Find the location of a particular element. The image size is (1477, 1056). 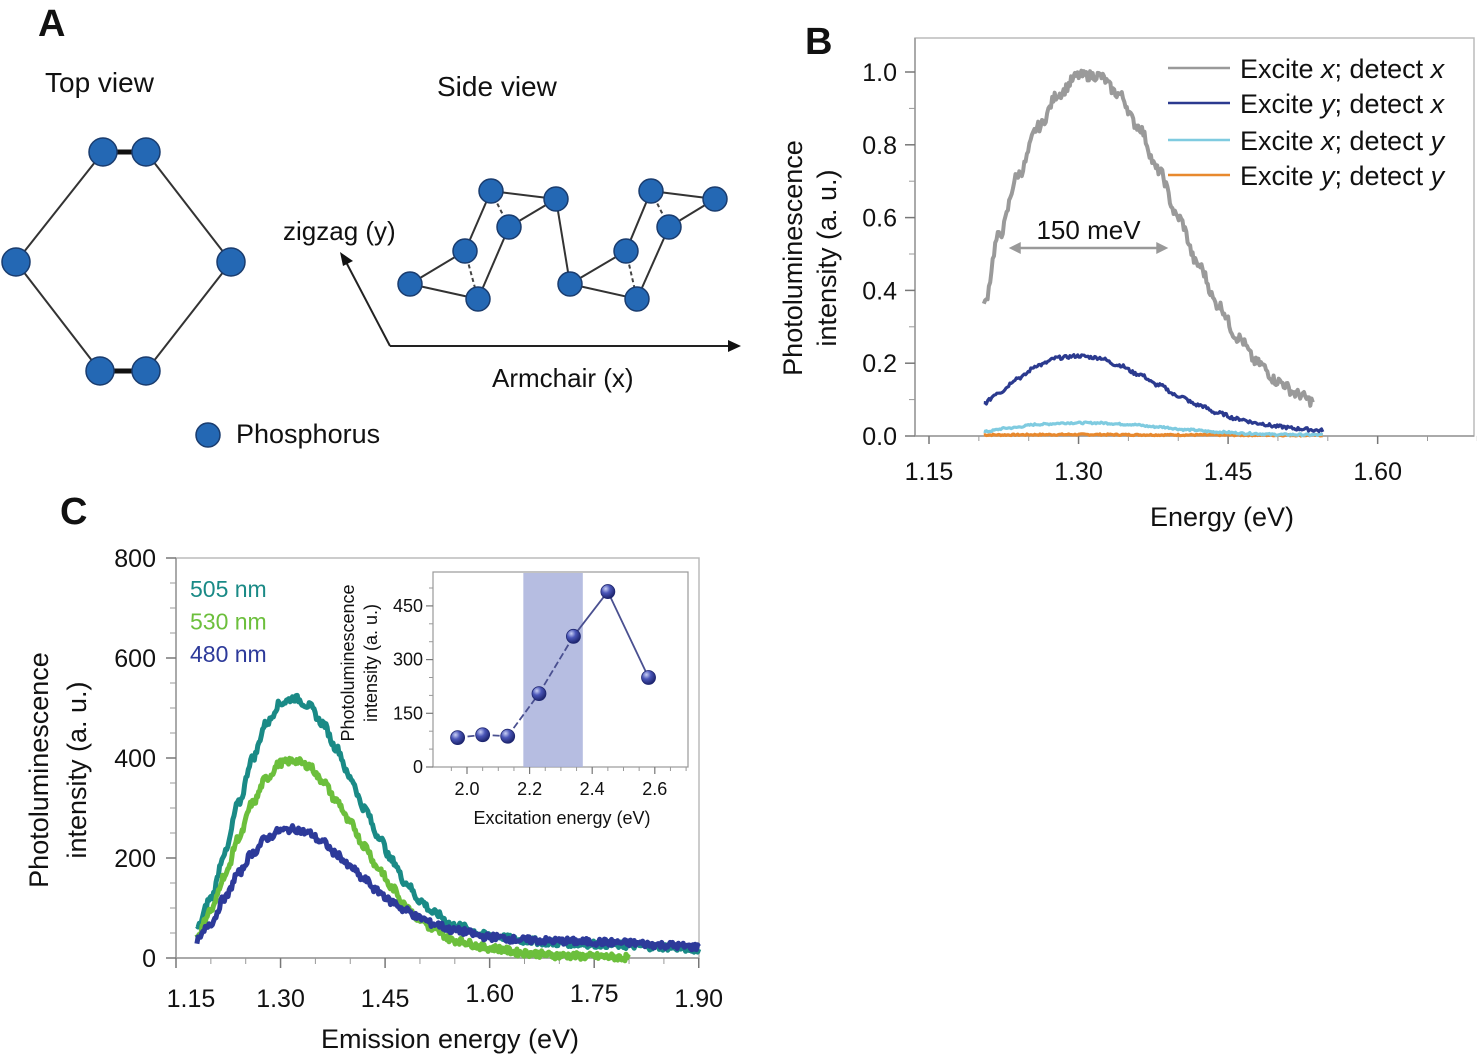

x-tick-label: 2.0 is located at coordinates (466, 789).